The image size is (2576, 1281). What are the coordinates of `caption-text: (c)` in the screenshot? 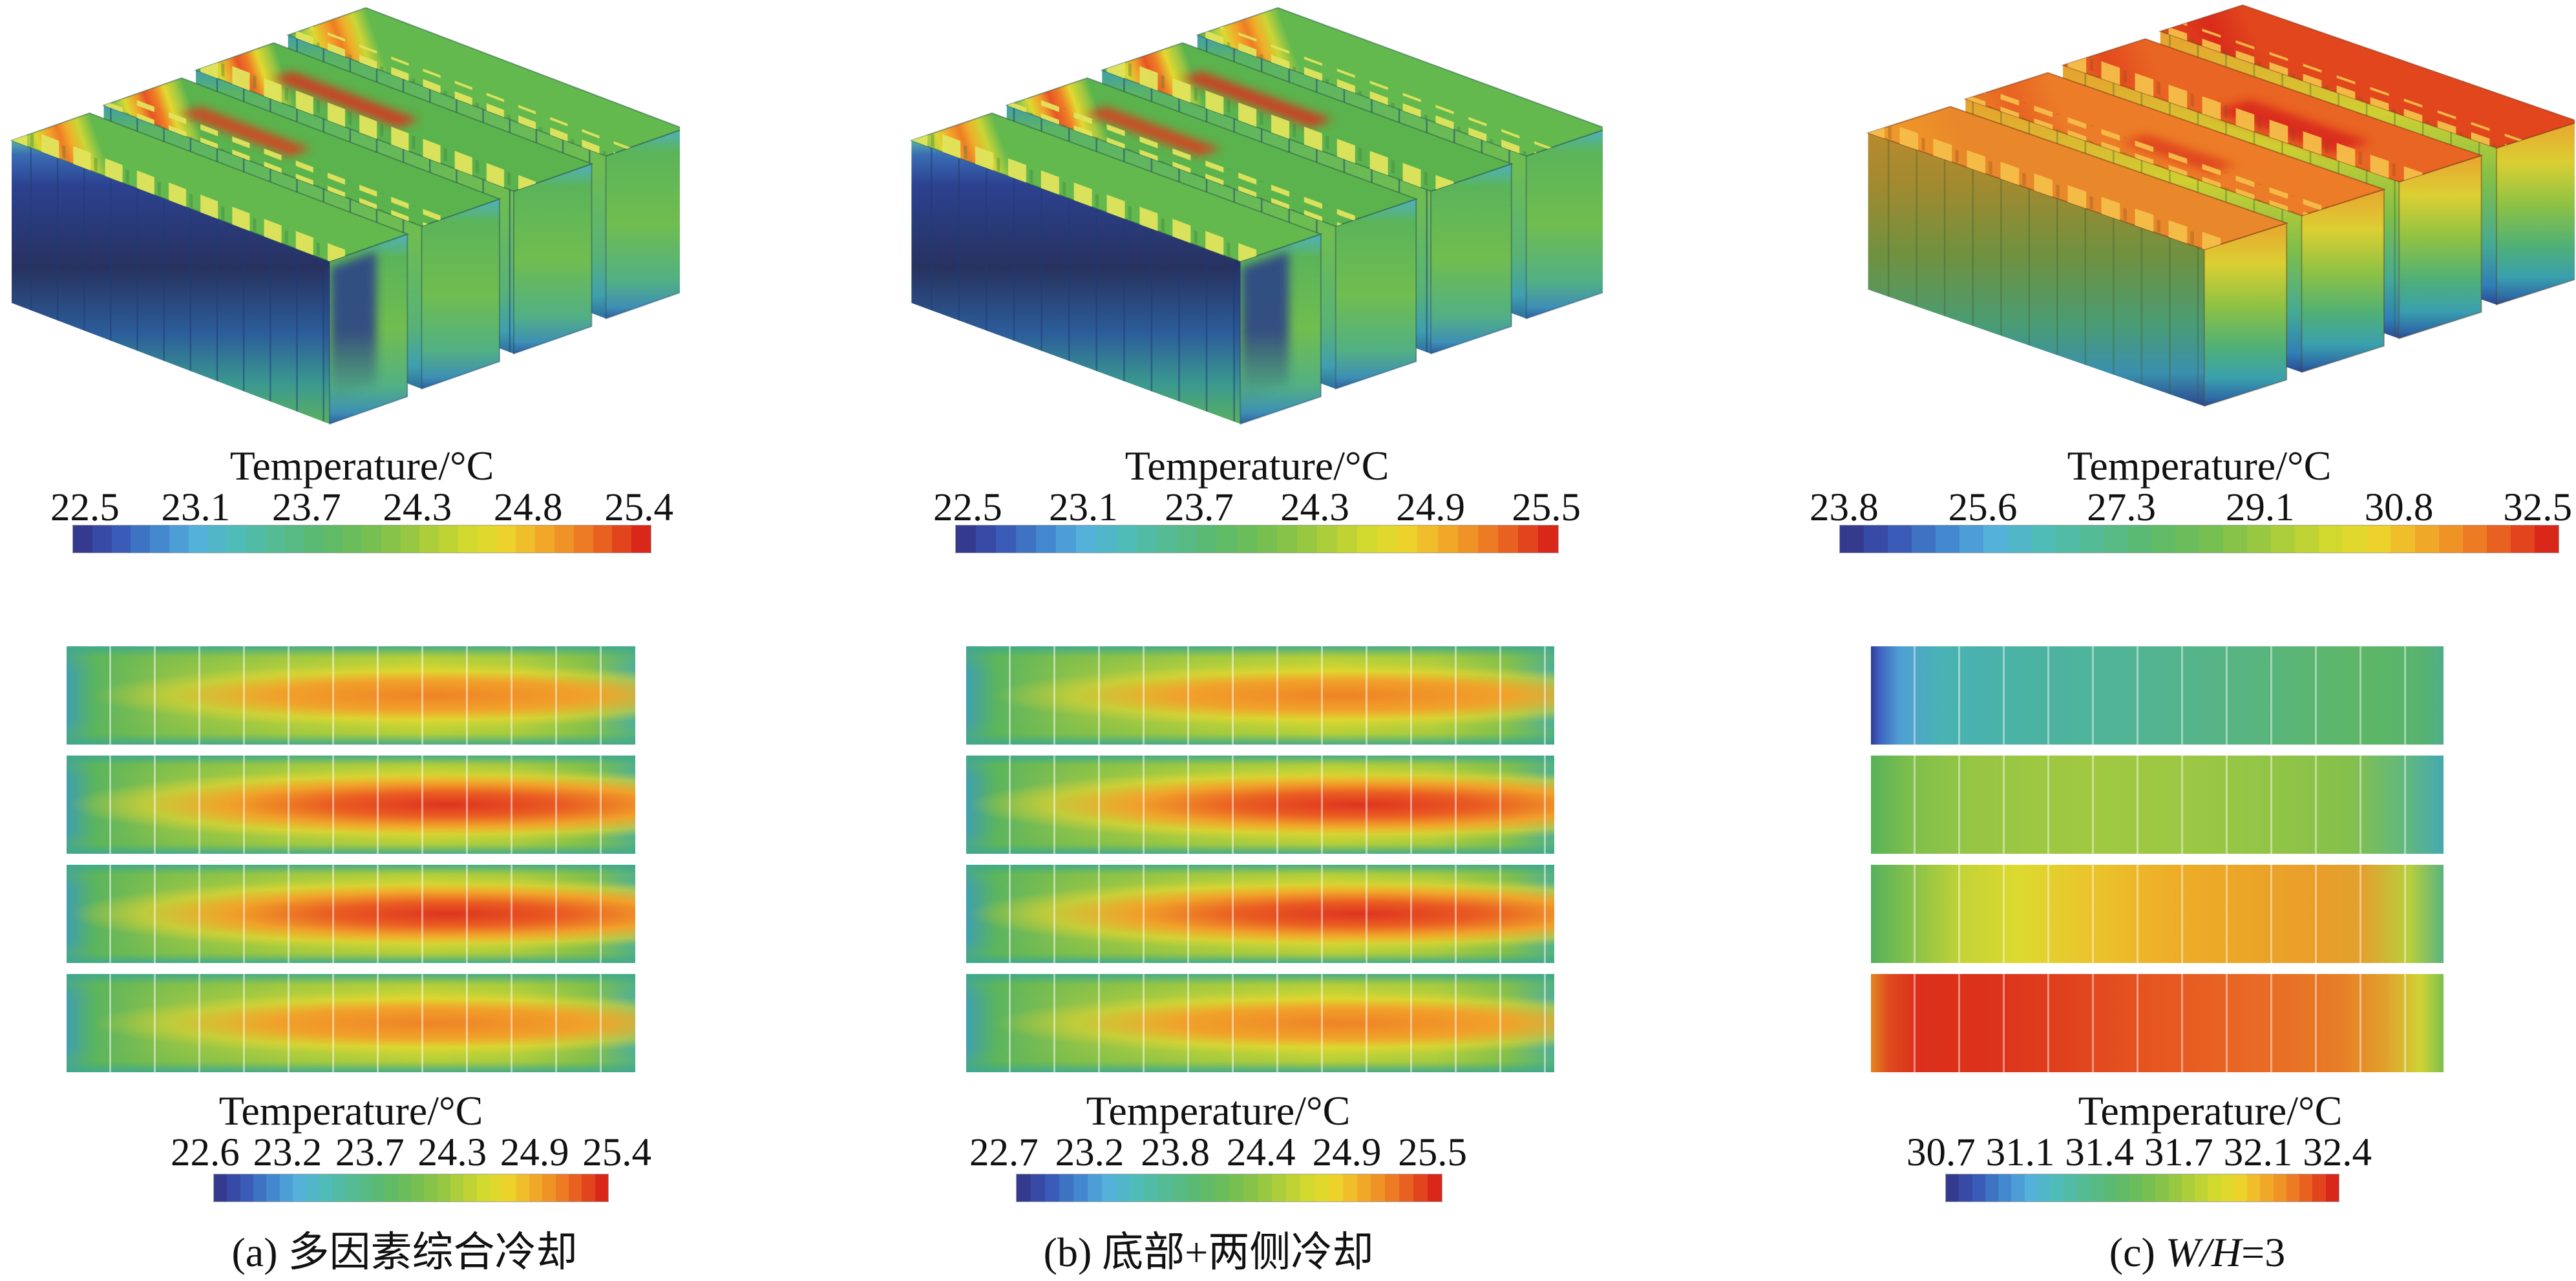 It's located at (2137, 1252).